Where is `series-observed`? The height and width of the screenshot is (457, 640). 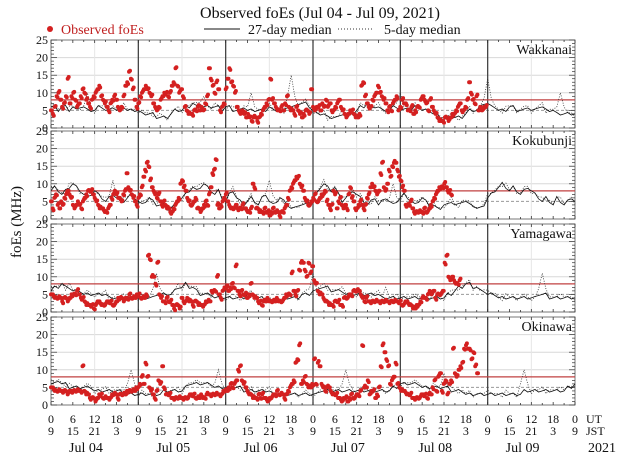 series-observed is located at coordinates (256, 282).